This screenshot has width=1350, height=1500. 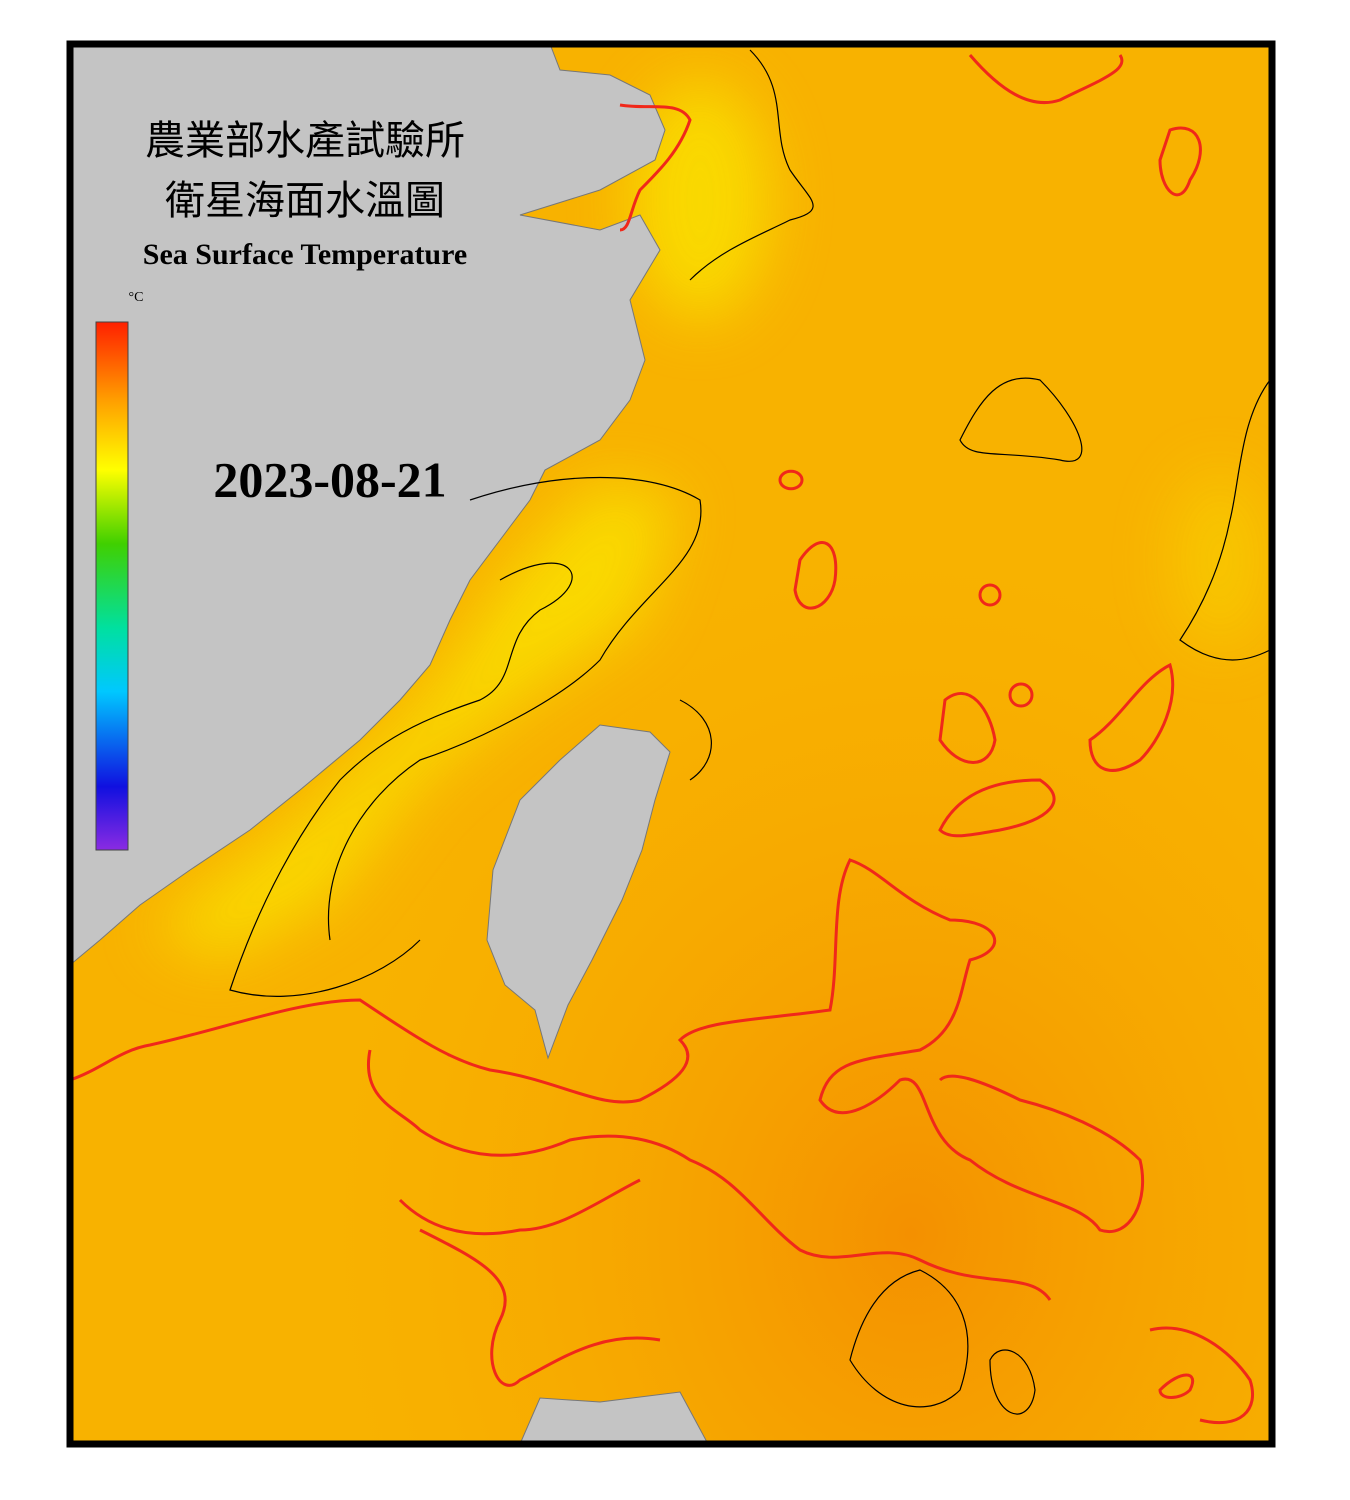 What do you see at coordinates (305, 200) in the screenshot?
I see `title-zh: 衛星海面水溫圖` at bounding box center [305, 200].